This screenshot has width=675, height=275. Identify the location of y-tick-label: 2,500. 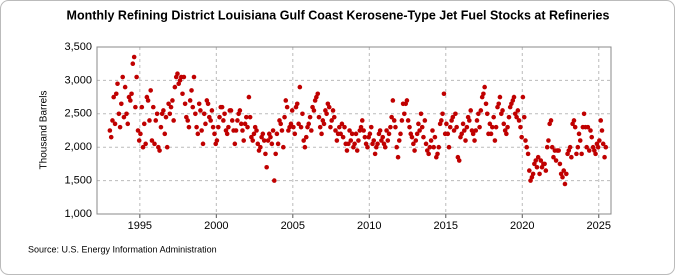
(78, 114).